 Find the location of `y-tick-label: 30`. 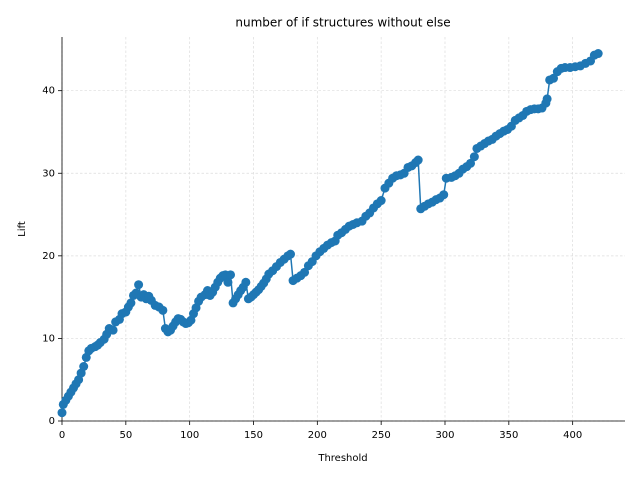

y-tick-label: 30 is located at coordinates (48, 173).